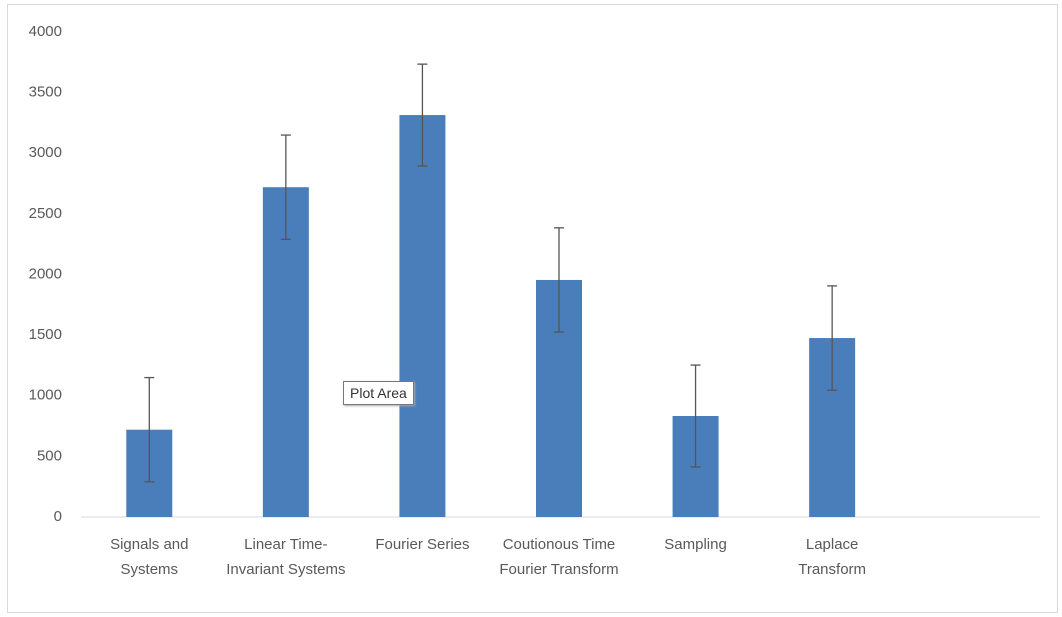 This screenshot has width=1062, height=617. Describe the element at coordinates (45, 213) in the screenshot. I see `y-tick-label: 2500` at that location.